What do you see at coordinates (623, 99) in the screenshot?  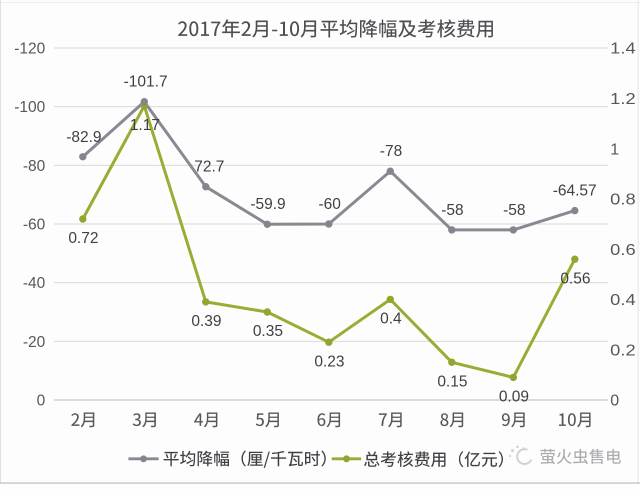 I see `svg-text: 1.2` at bounding box center [623, 99].